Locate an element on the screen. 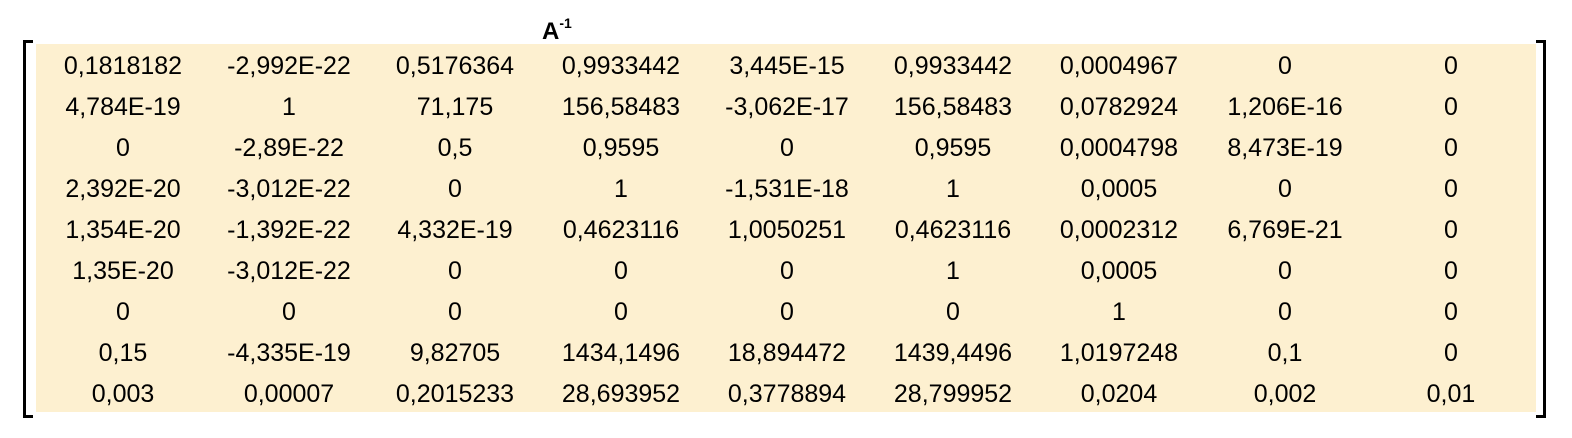 This screenshot has width=1572, height=438. matrix-cell: 1,0050251 is located at coordinates (787, 230).